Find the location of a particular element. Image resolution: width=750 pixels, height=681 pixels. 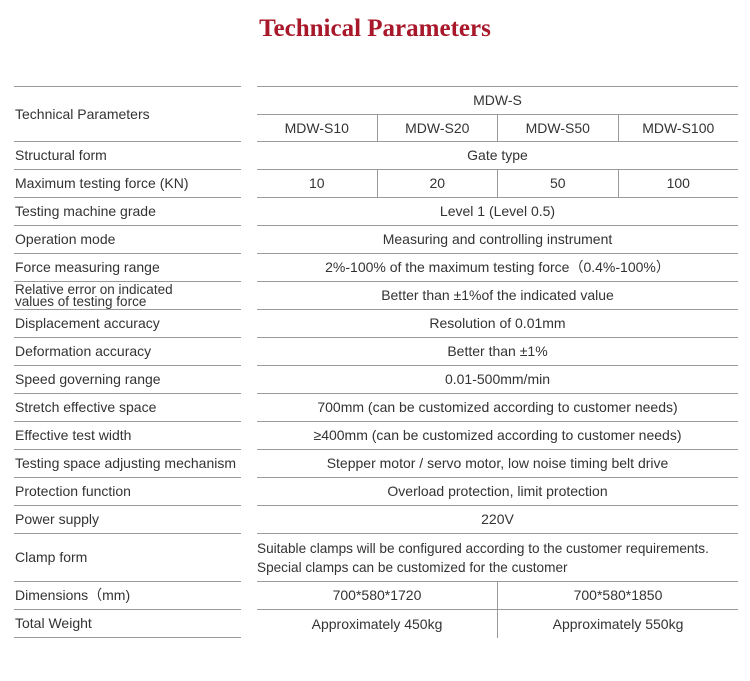

row-label: Deformation accuracy is located at coordinates (83, 351).